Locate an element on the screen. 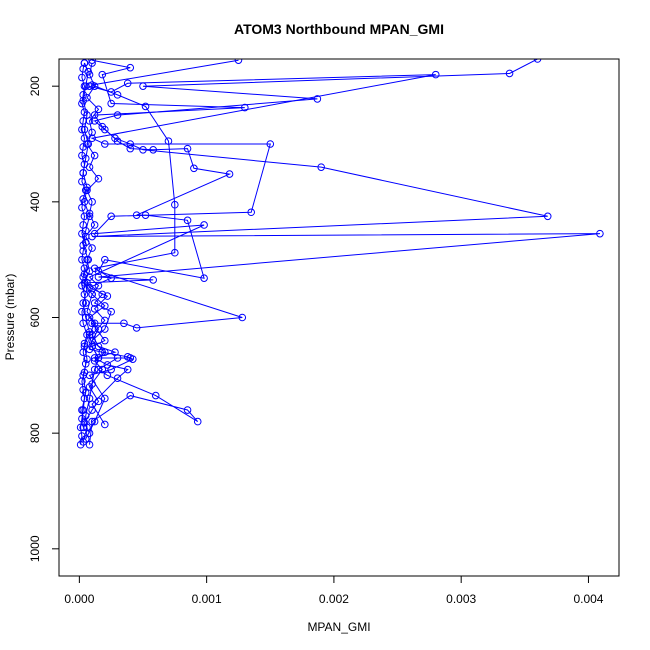  x-tick-label: 0.000 is located at coordinates (79, 599).